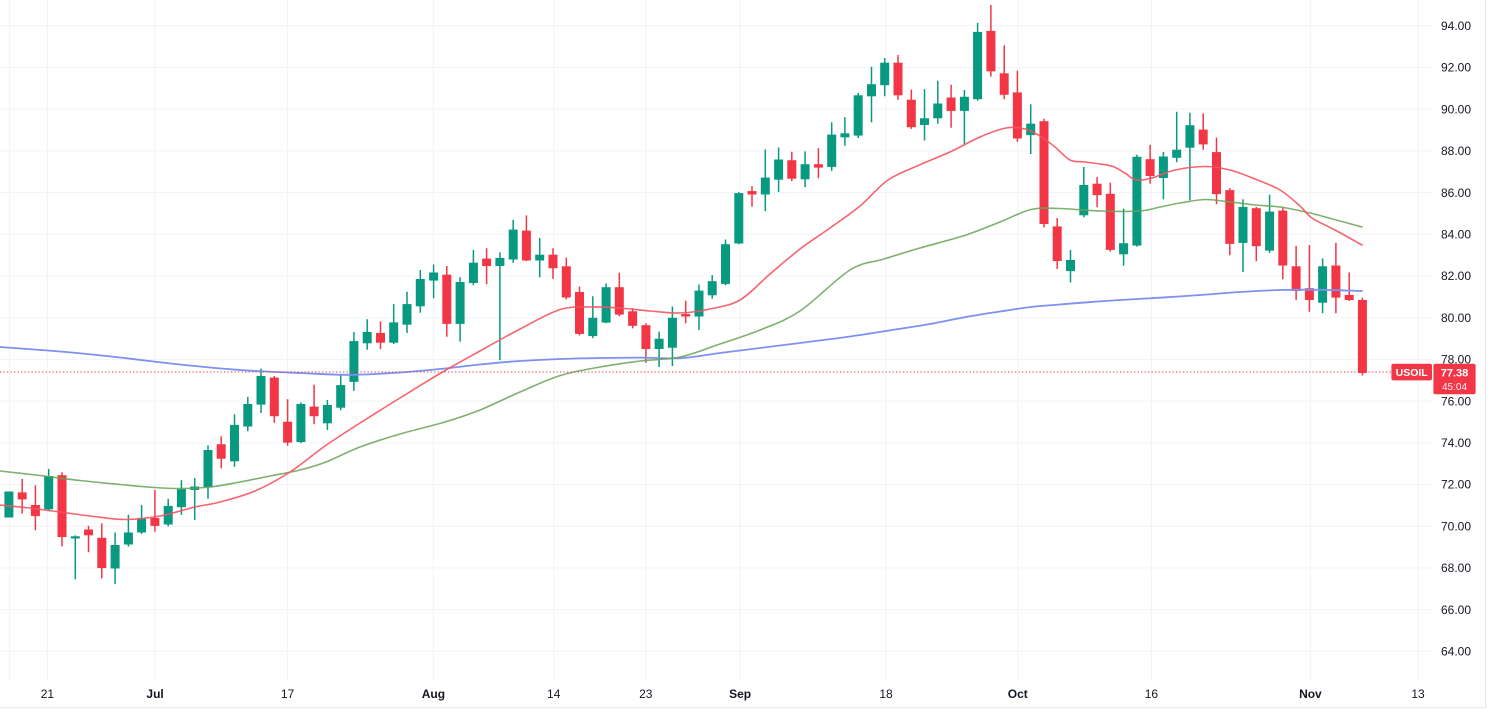  I want to click on svg-text: 90.00, so click(1456, 109).